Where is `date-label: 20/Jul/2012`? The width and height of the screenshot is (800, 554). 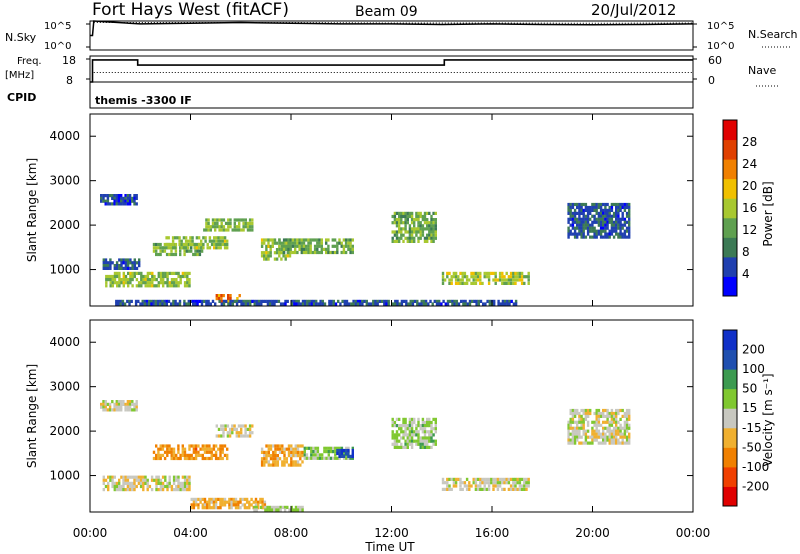
date-label: 20/Jul/2012 is located at coordinates (633, 10).